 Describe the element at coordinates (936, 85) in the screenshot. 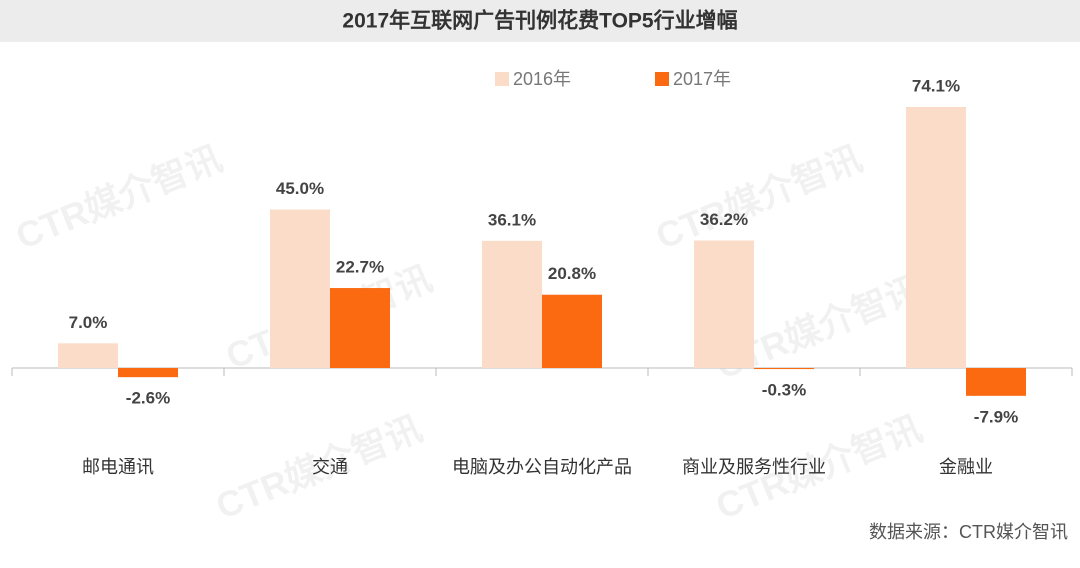

I see `value-label: 74.1%` at that location.